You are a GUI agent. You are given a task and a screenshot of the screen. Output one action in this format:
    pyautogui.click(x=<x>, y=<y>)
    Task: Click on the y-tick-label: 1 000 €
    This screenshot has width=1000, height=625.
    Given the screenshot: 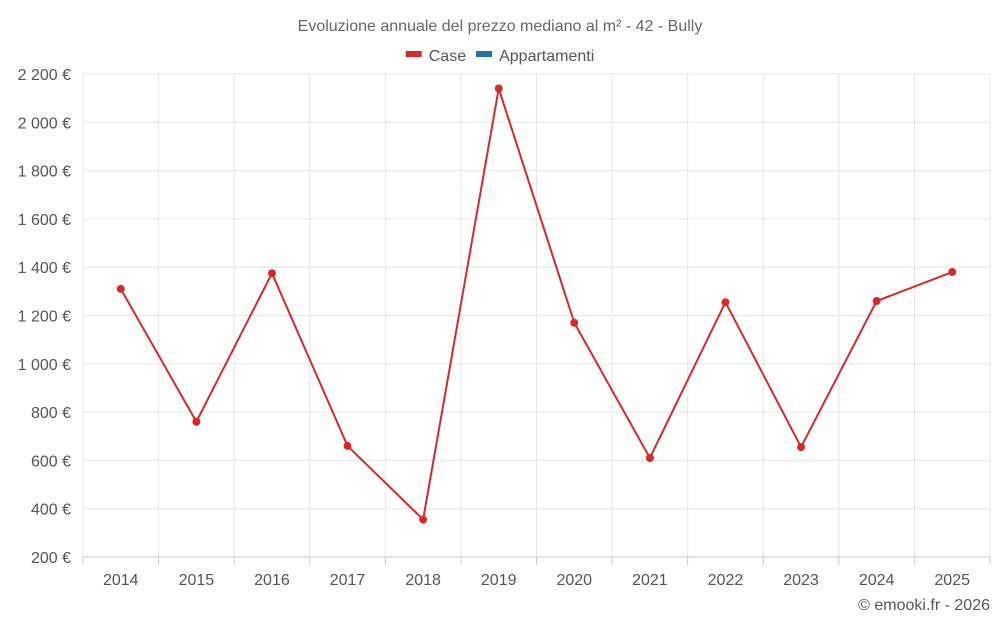 What is the action you would take?
    pyautogui.click(x=44, y=365)
    